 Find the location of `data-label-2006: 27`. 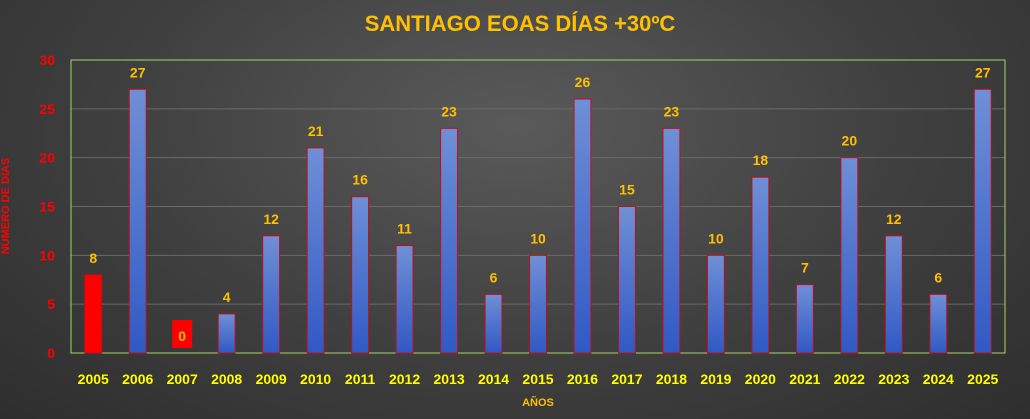

data-label-2006: 27 is located at coordinates (138, 72).